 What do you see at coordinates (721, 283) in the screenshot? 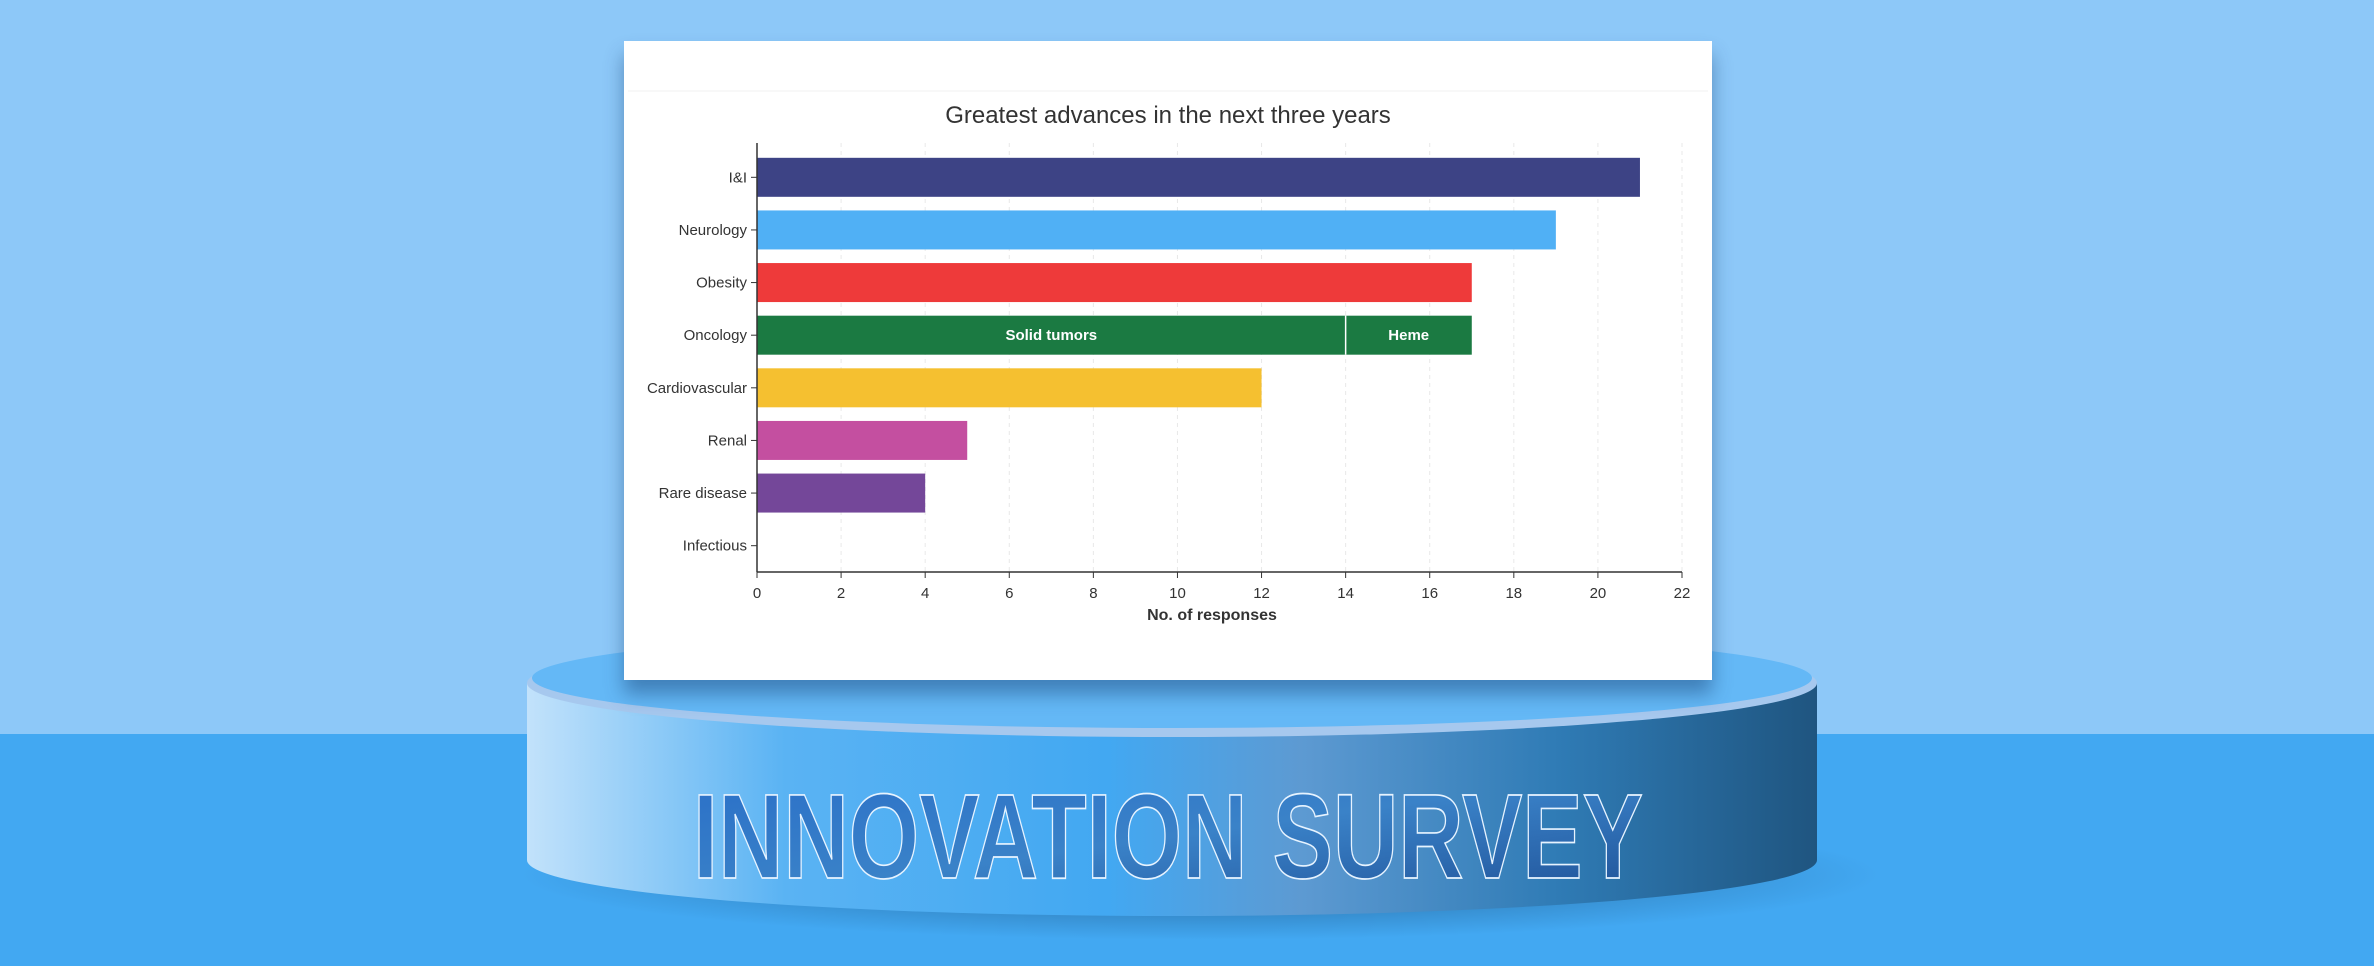
I see `category-label: Obesity` at bounding box center [721, 283].